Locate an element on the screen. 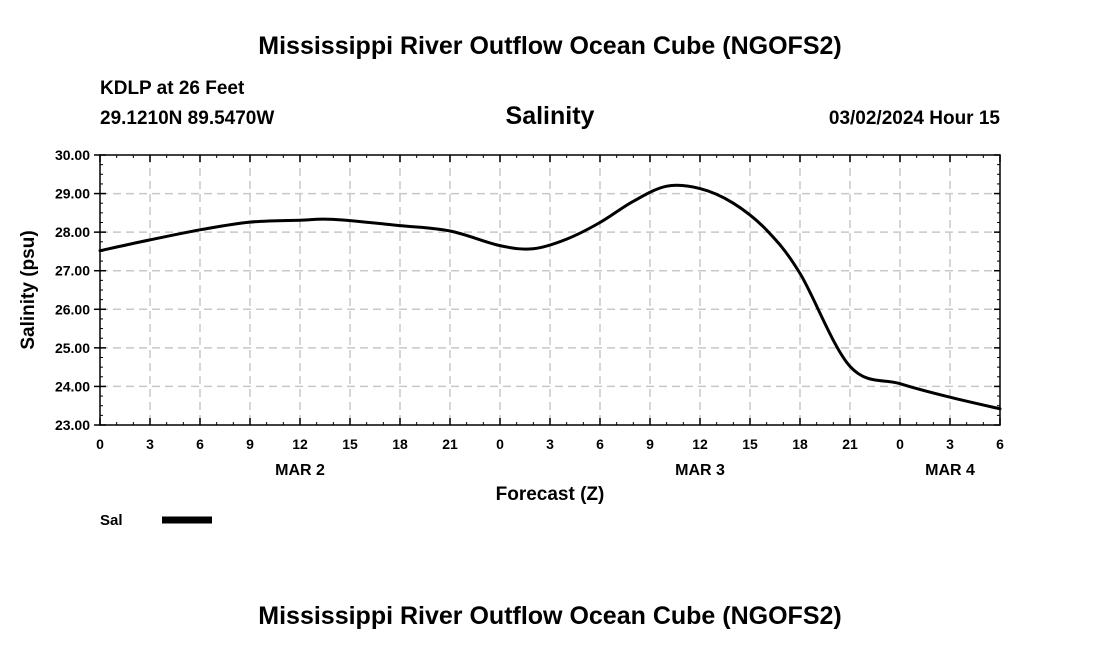 The image size is (1100, 650). y-tick-label: 24.00 is located at coordinates (72, 386).